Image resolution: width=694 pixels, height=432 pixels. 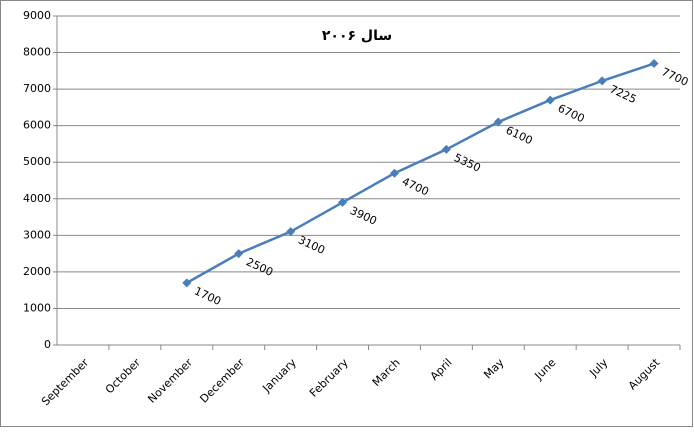 I want to click on y-tick-label: 5000, so click(x=37, y=161).